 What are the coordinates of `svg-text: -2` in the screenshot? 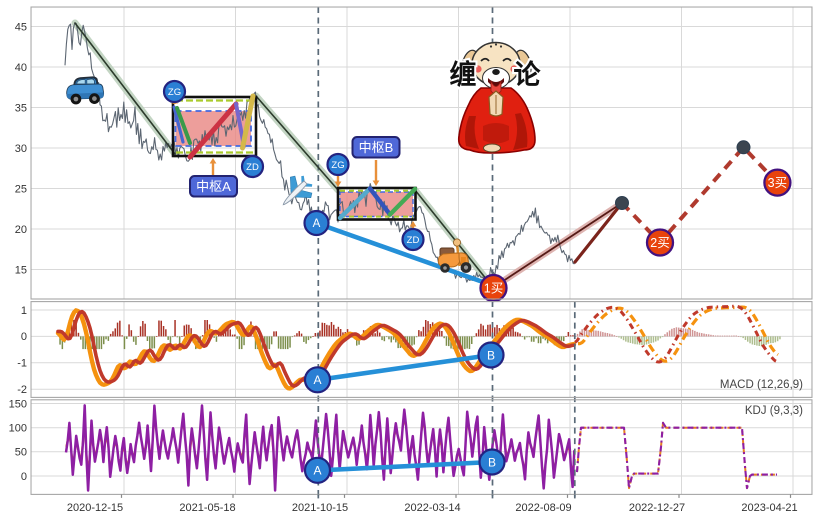 It's located at (22, 390).